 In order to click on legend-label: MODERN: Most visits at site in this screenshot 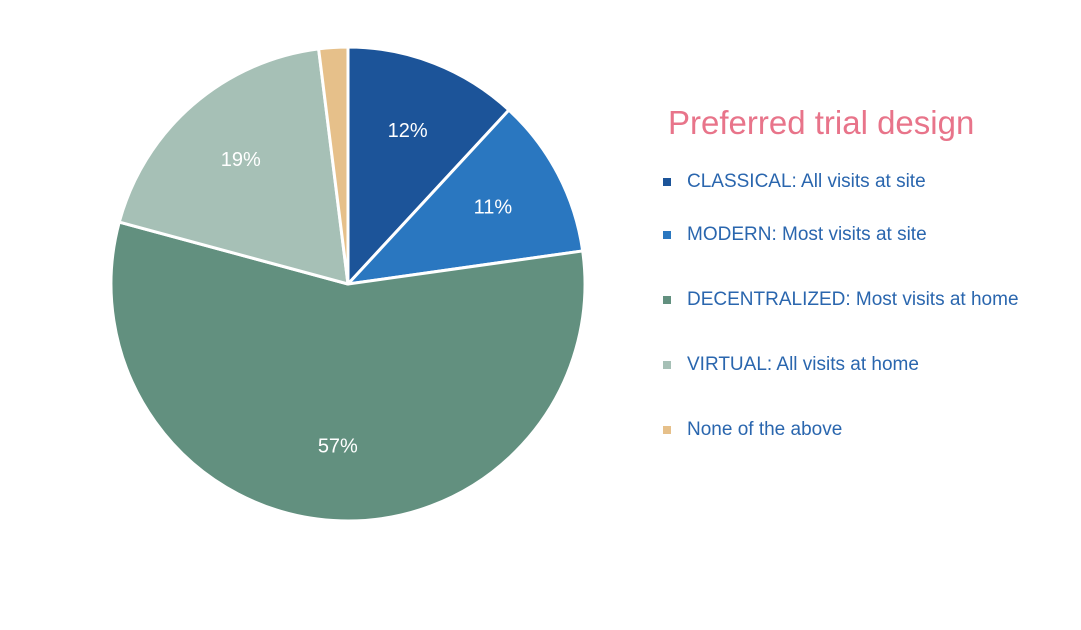, I will do `click(807, 234)`.